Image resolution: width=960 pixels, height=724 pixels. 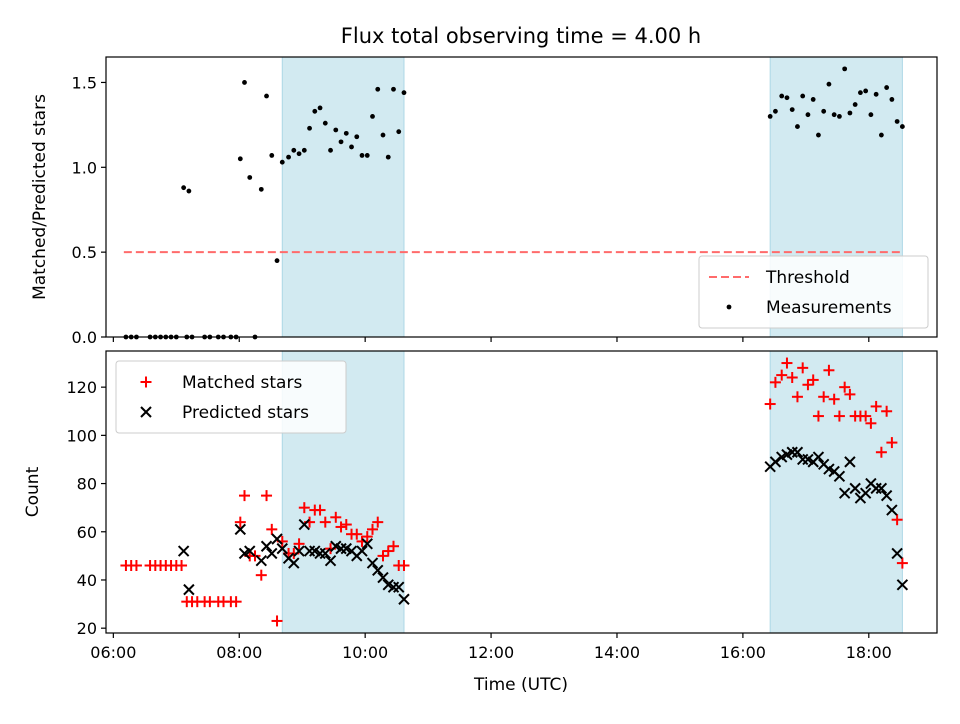 I want to click on counts-series-1-point-8-b, so click(x=277, y=539).